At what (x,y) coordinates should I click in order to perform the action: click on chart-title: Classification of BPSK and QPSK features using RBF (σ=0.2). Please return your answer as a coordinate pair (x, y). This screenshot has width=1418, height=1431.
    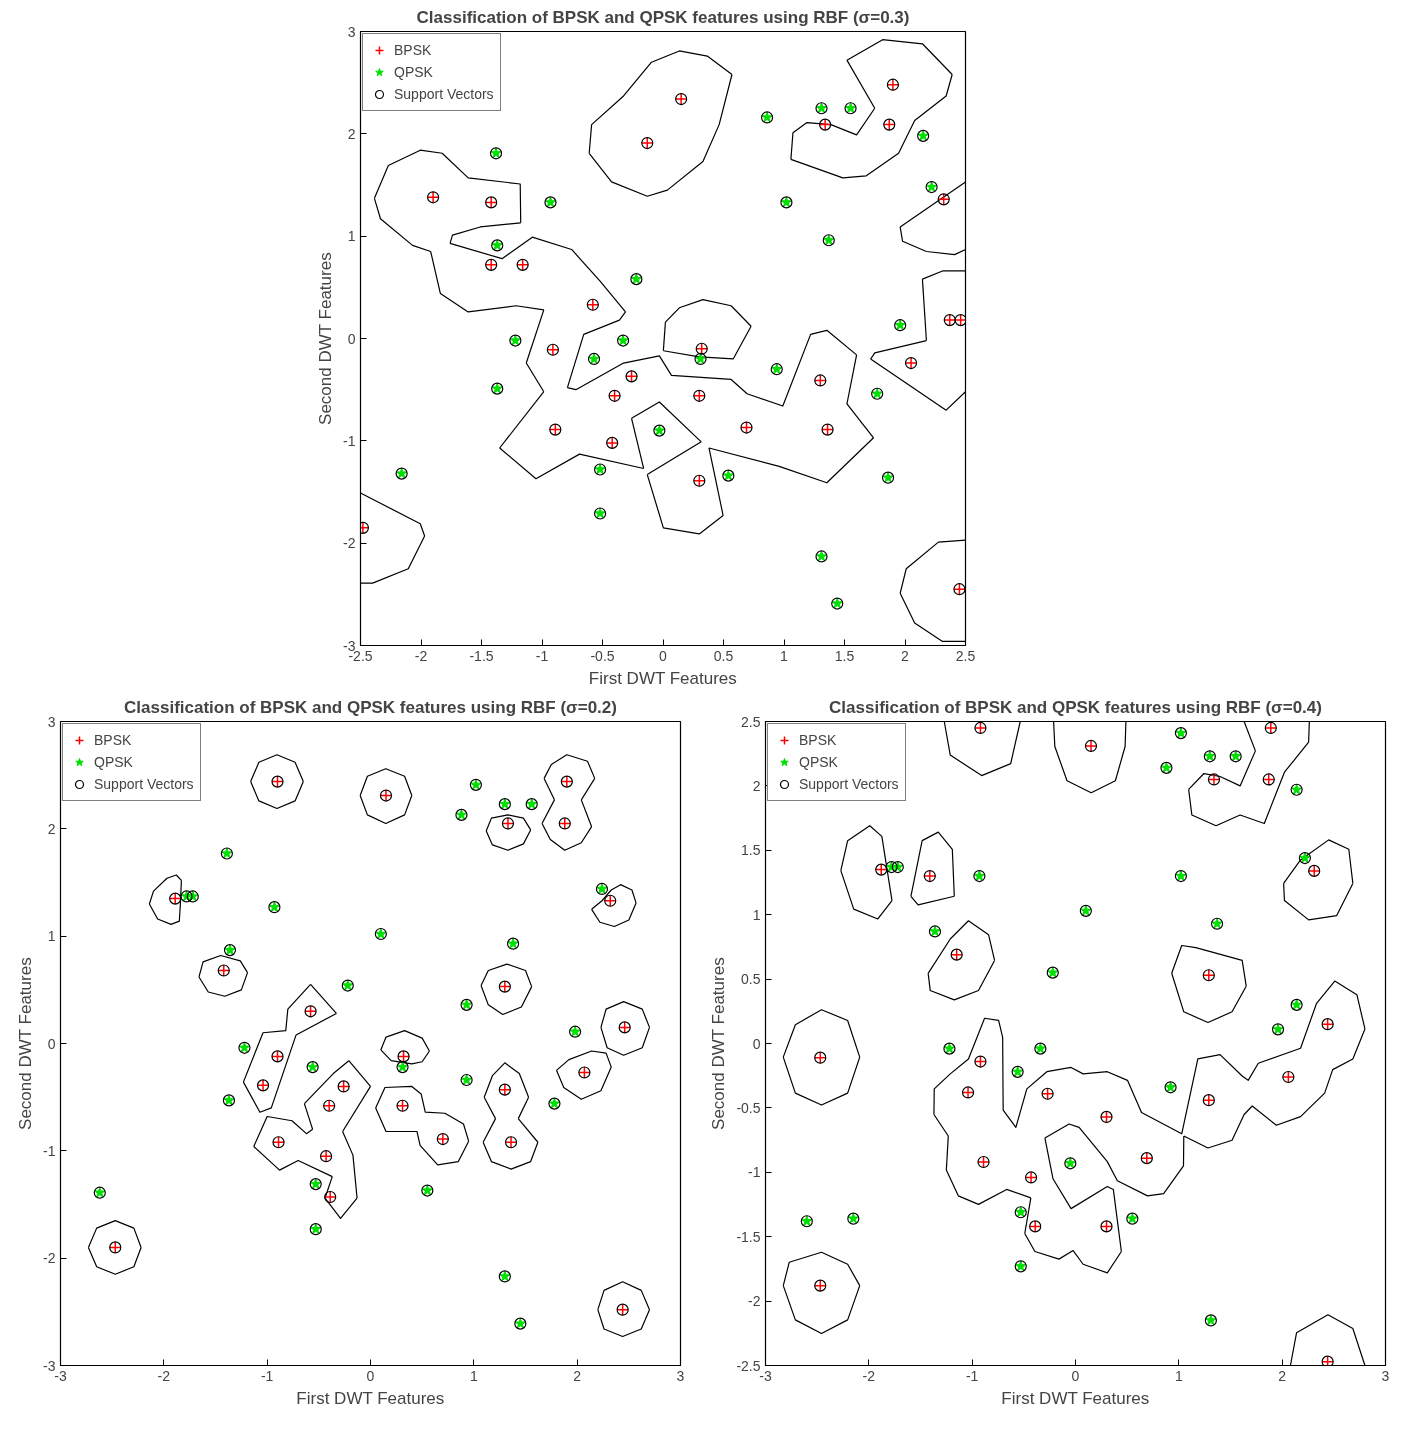
    Looking at the image, I should click on (370, 707).